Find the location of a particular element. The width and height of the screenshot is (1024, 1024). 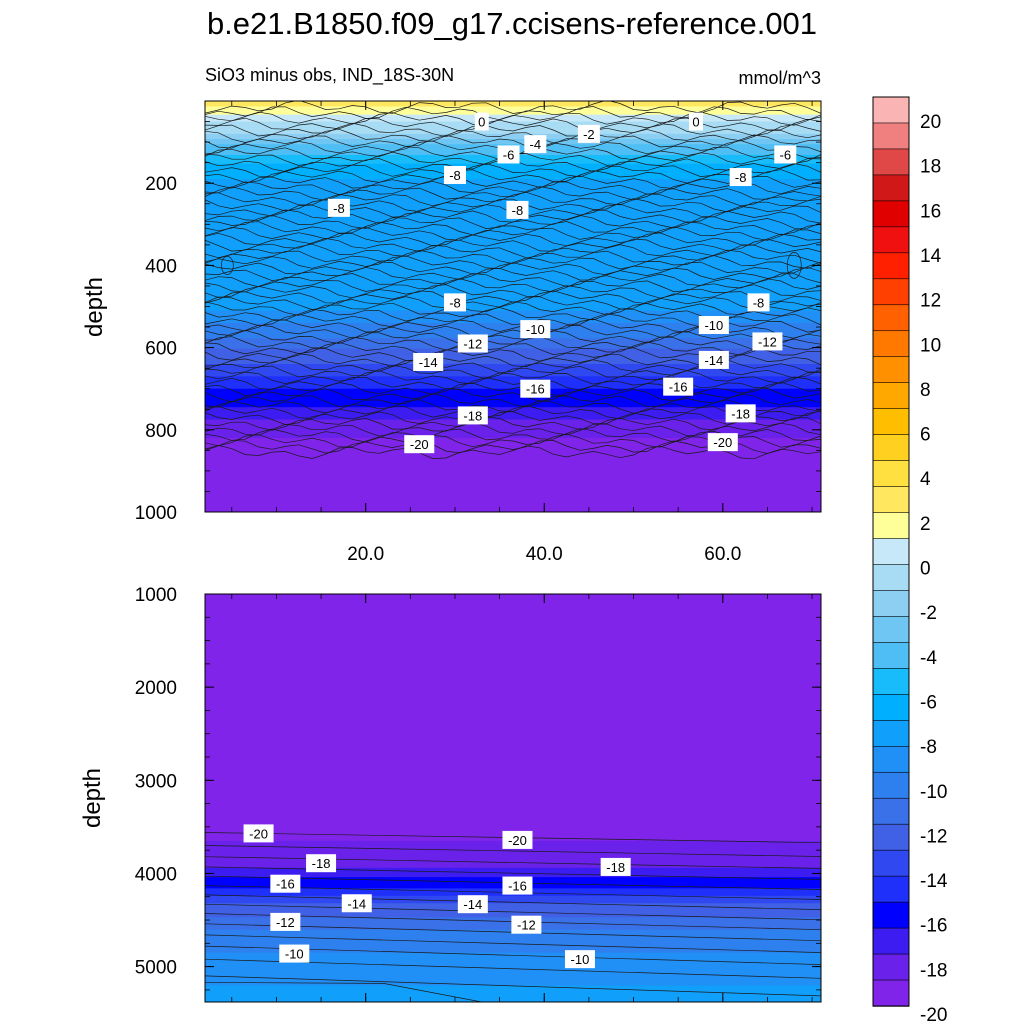

colorbar-label: -18 is located at coordinates (933, 970).